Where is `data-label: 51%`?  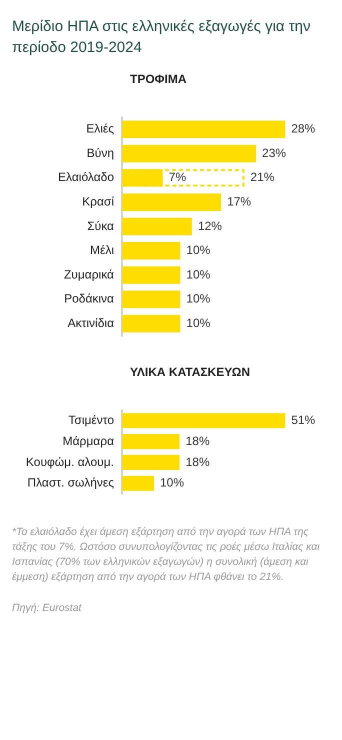
data-label: 51% is located at coordinates (303, 419).